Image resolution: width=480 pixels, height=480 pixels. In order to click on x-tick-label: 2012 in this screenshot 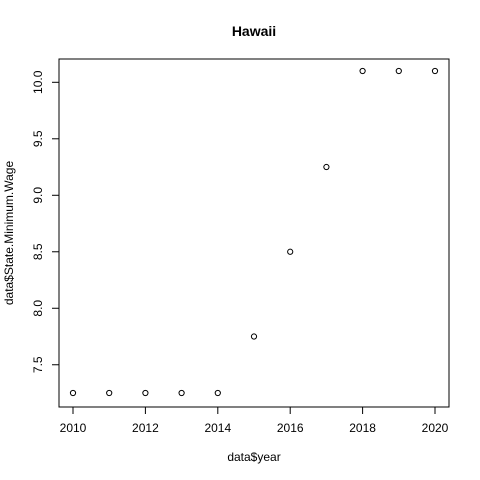, I will do `click(145, 428)`.